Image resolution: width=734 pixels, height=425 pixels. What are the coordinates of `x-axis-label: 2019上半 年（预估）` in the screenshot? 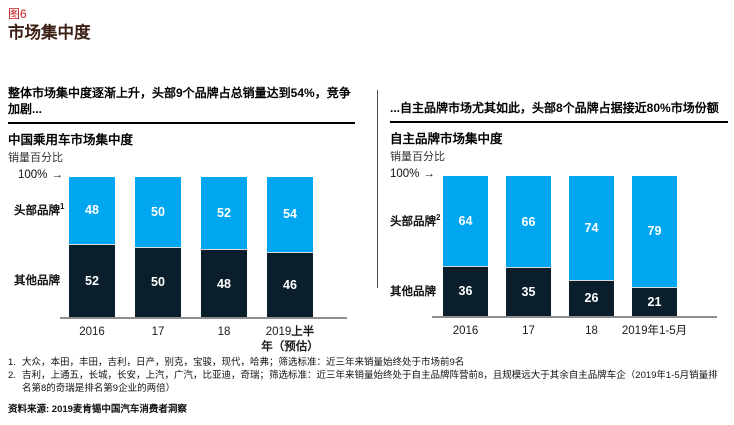 It's located at (290, 339).